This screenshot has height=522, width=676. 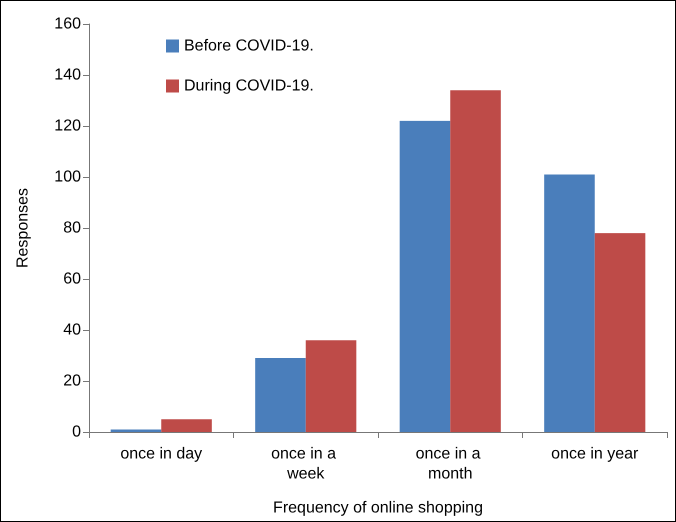 I want to click on y-tick-label: 140, so click(x=68, y=75).